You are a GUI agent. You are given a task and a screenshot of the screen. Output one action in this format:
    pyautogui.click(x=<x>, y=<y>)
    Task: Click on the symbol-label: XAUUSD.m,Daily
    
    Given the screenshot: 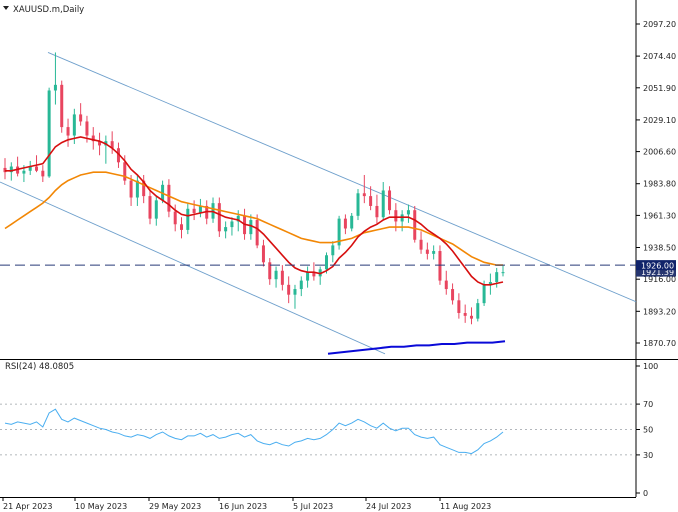 What is the action you would take?
    pyautogui.click(x=48, y=10)
    